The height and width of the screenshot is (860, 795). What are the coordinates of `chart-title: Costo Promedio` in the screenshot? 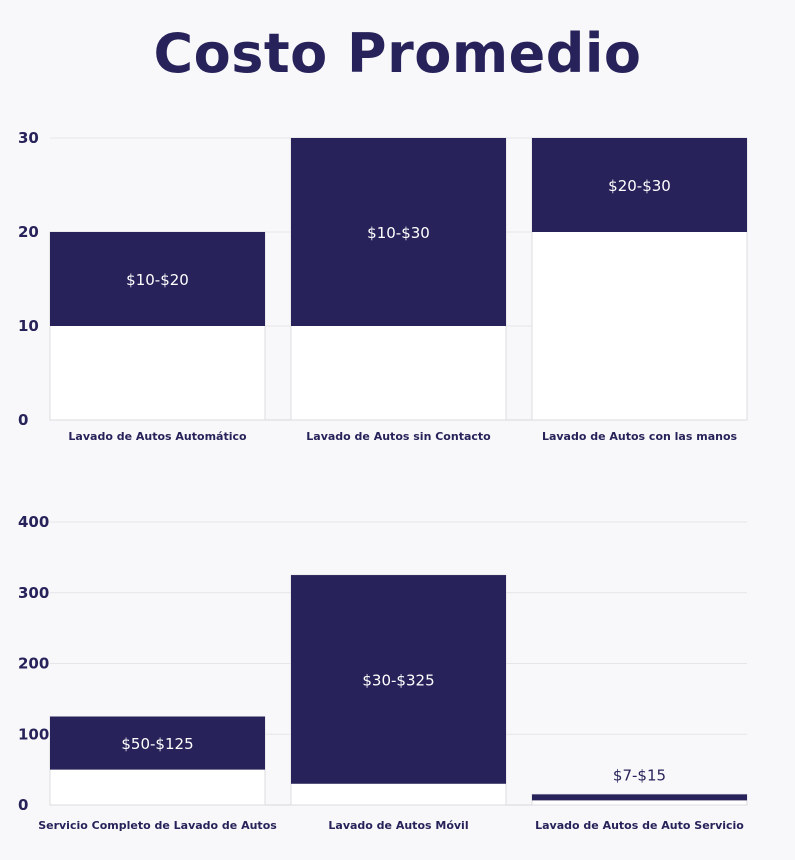 It's located at (397, 53).